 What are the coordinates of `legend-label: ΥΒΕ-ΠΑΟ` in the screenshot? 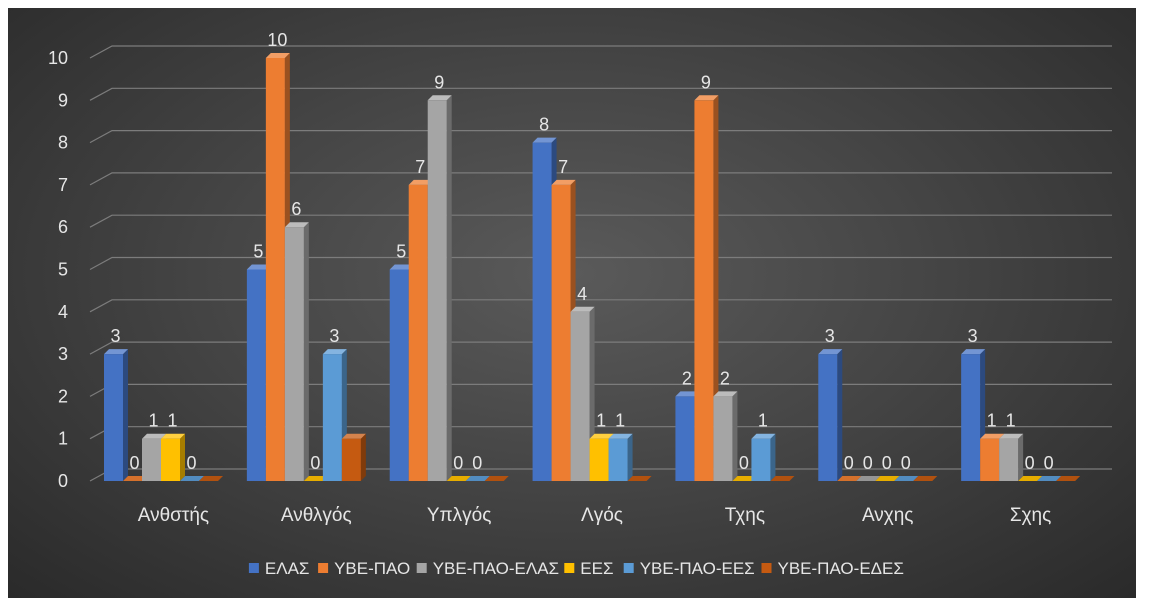 It's located at (372, 568).